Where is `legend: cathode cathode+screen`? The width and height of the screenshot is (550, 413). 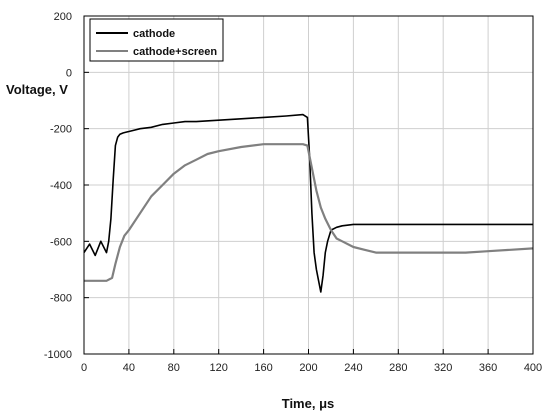 legend: cathode cathode+screen is located at coordinates (156, 40).